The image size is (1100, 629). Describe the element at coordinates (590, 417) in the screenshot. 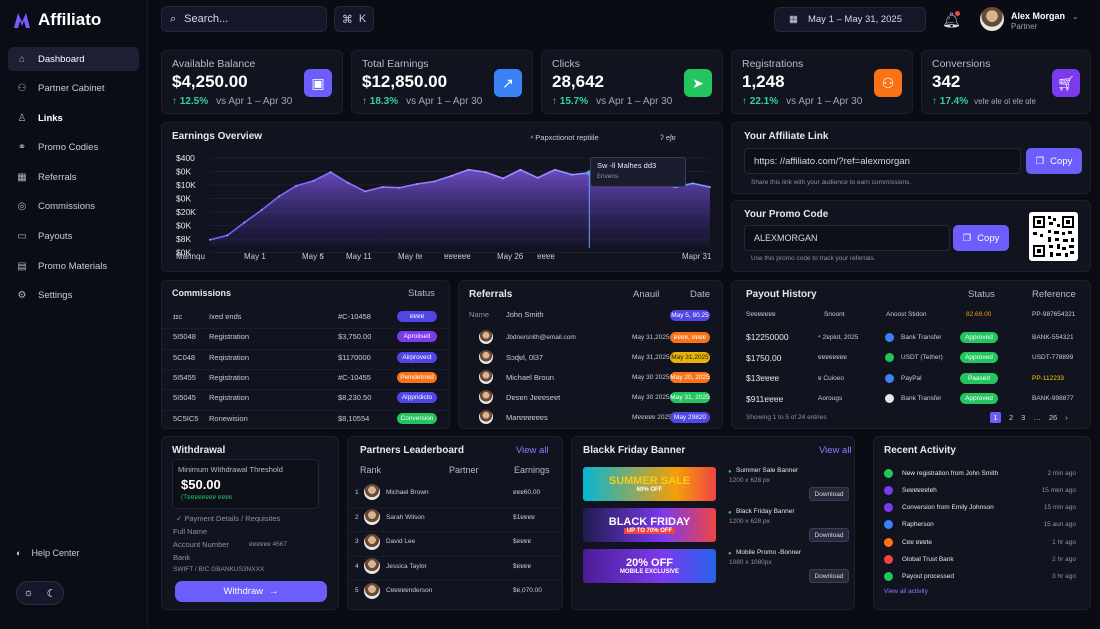

I see `table-row: Marɐɐɐɐɐɐs Mɐɐɐɐɐ 2025 May 29820` at that location.